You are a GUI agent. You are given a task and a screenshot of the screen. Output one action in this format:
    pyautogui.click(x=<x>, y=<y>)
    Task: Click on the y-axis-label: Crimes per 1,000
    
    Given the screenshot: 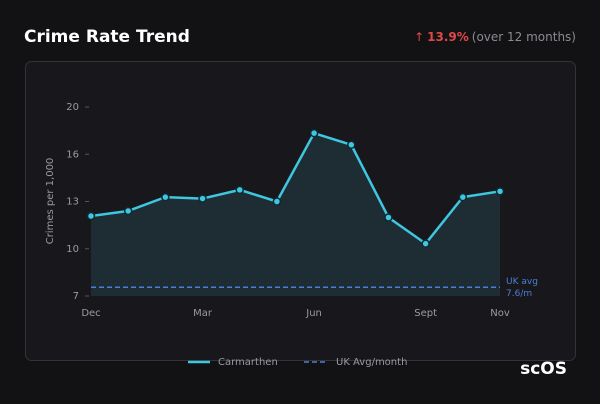 What is the action you would take?
    pyautogui.click(x=50, y=201)
    